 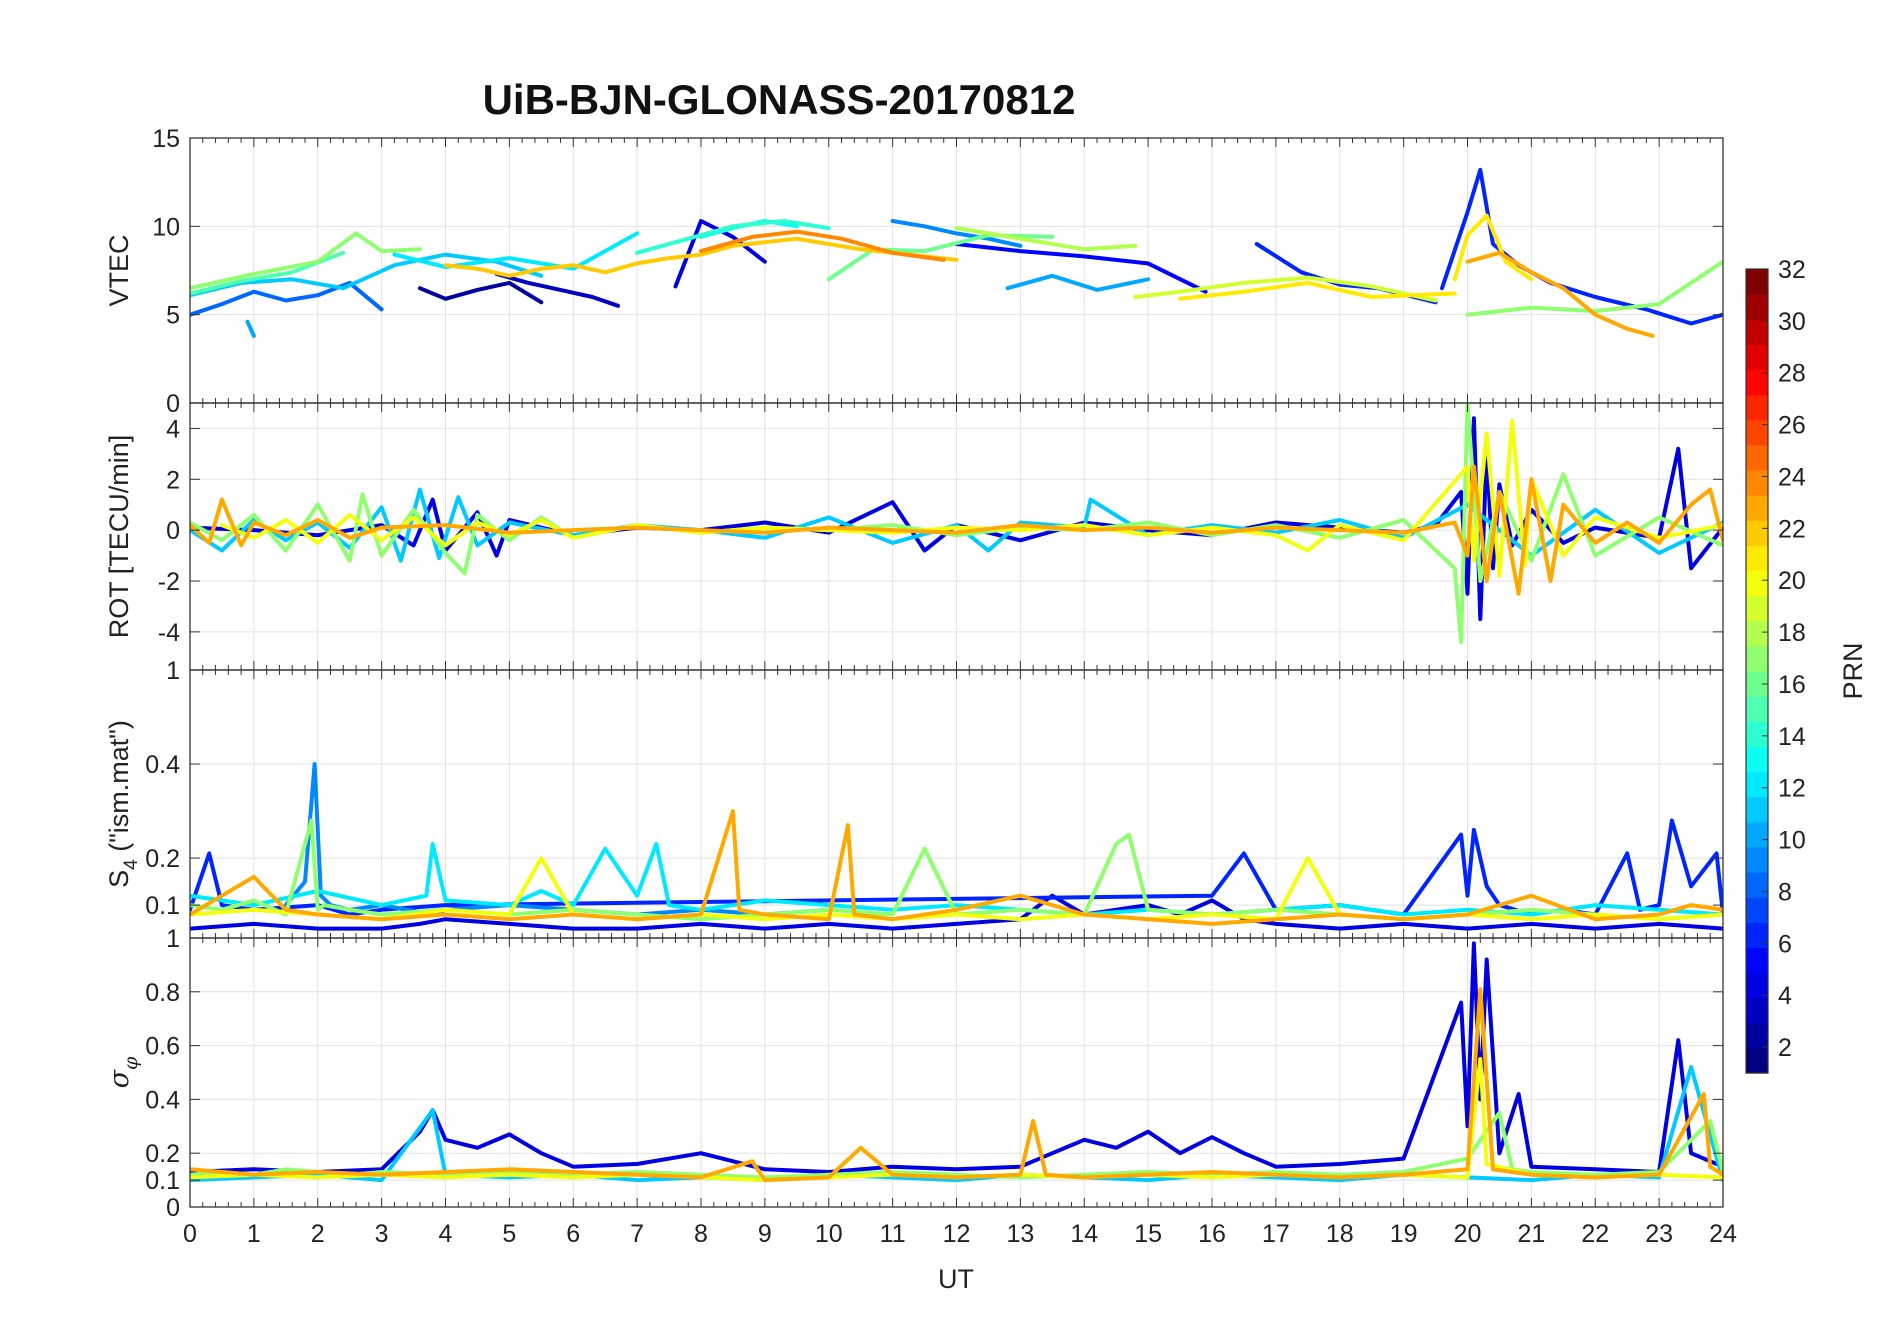 What do you see at coordinates (509, 1234) in the screenshot?
I see `x-tick-label: 5` at bounding box center [509, 1234].